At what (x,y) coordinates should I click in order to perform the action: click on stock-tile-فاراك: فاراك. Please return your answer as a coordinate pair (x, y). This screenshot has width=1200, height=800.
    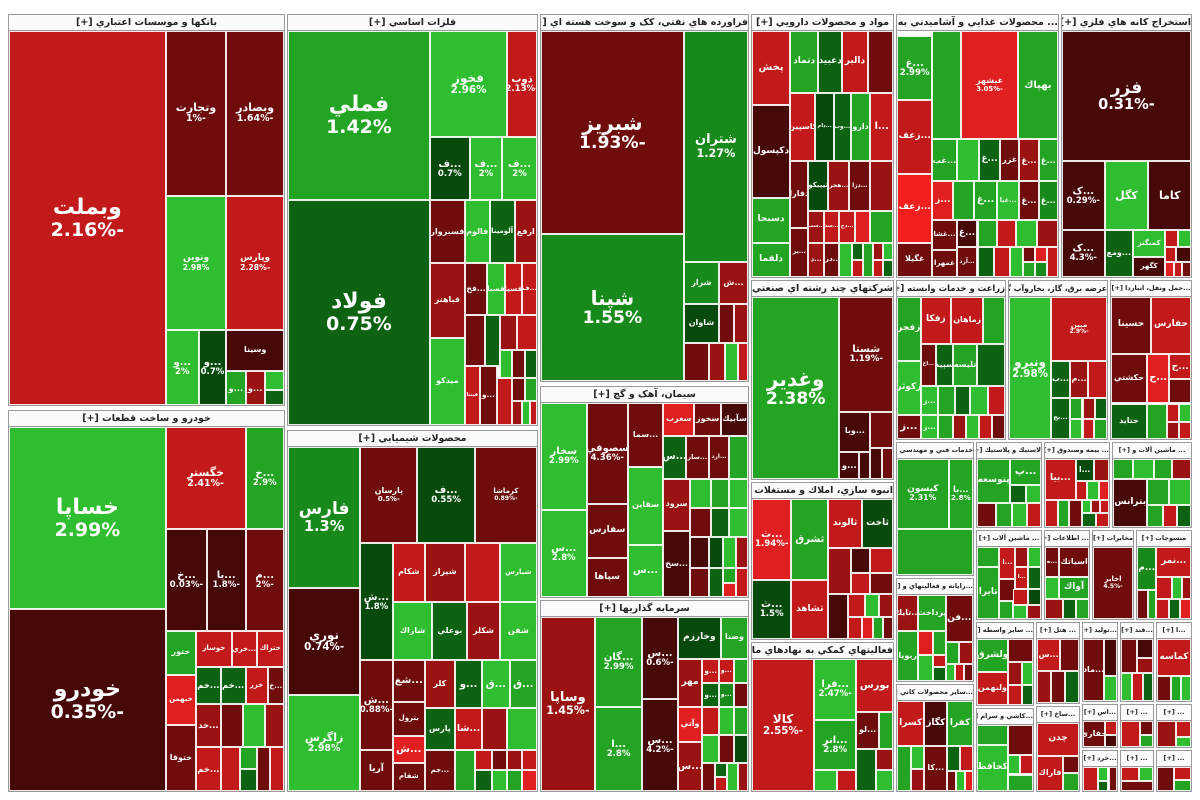
    Looking at the image, I should click on (1050, 773).